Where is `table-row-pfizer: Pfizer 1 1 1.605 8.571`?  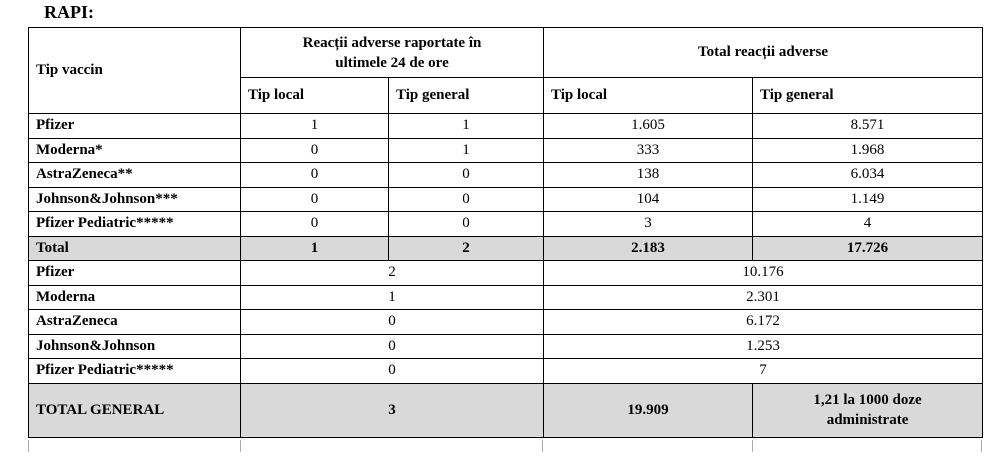
table-row-pfizer: Pfizer 1 1 1.605 8.571 is located at coordinates (506, 126).